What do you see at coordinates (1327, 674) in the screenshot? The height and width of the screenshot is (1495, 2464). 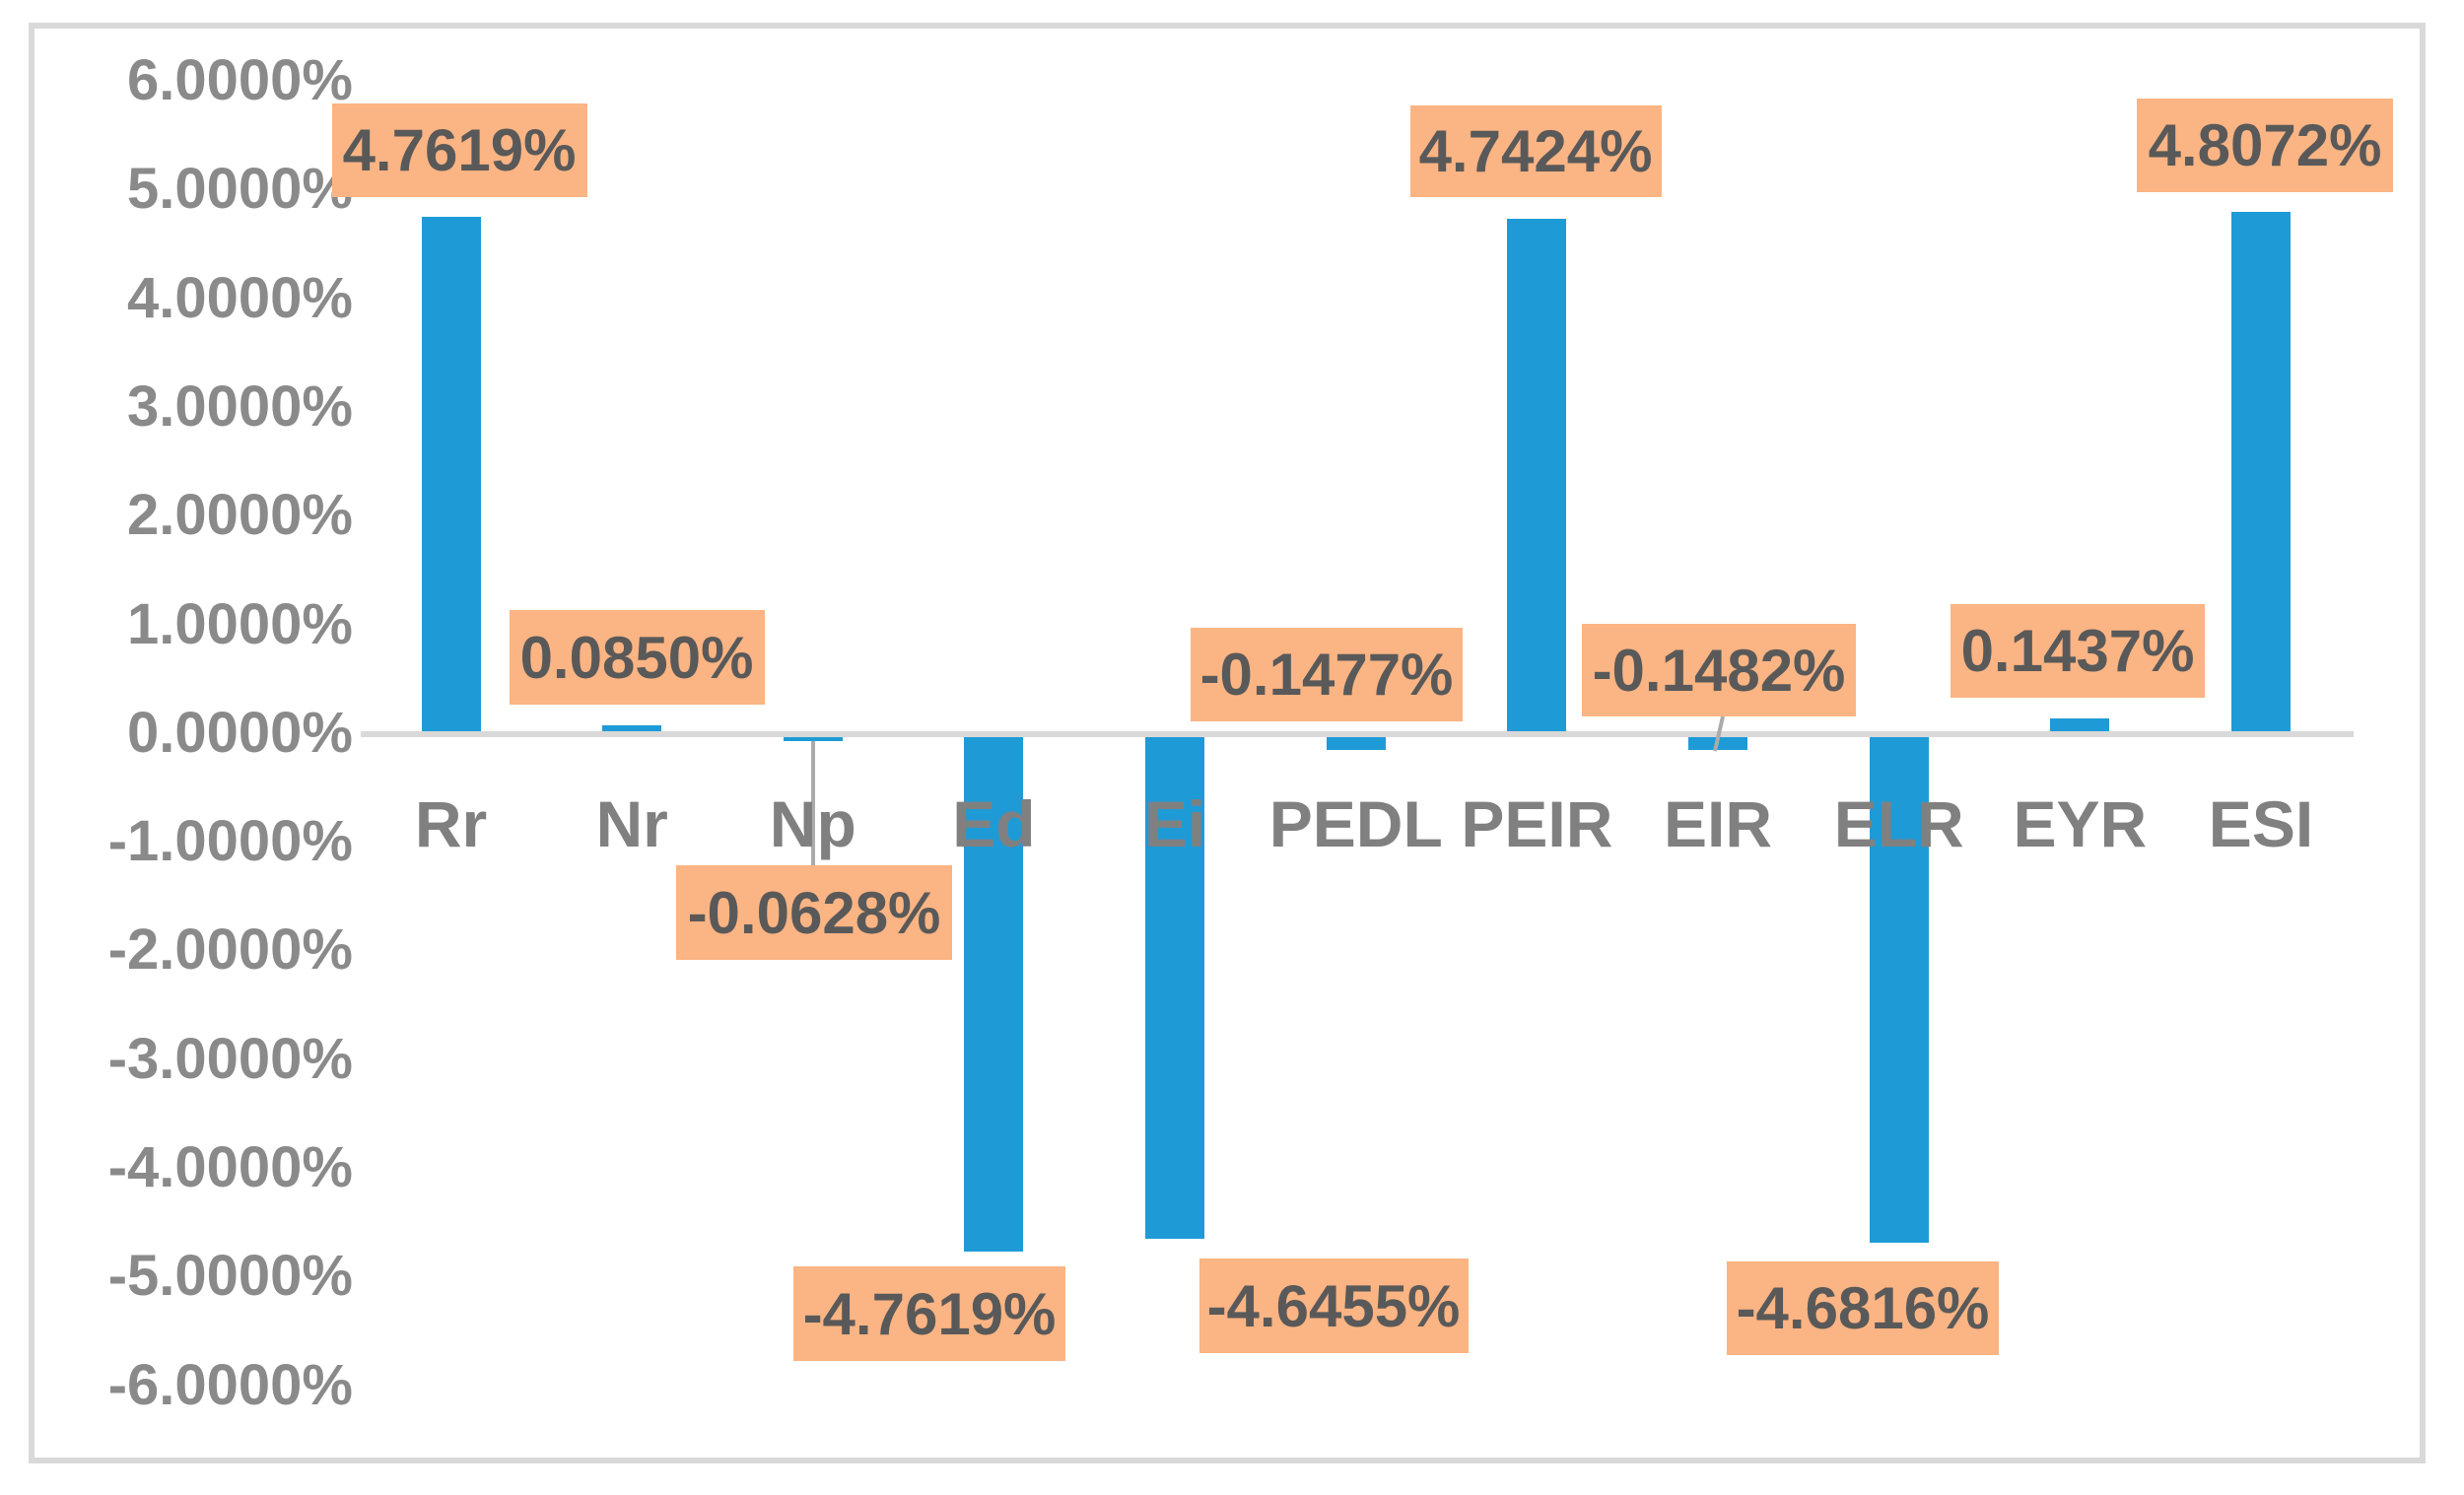 I see `data-label-PEDL: -0.1477%` at bounding box center [1327, 674].